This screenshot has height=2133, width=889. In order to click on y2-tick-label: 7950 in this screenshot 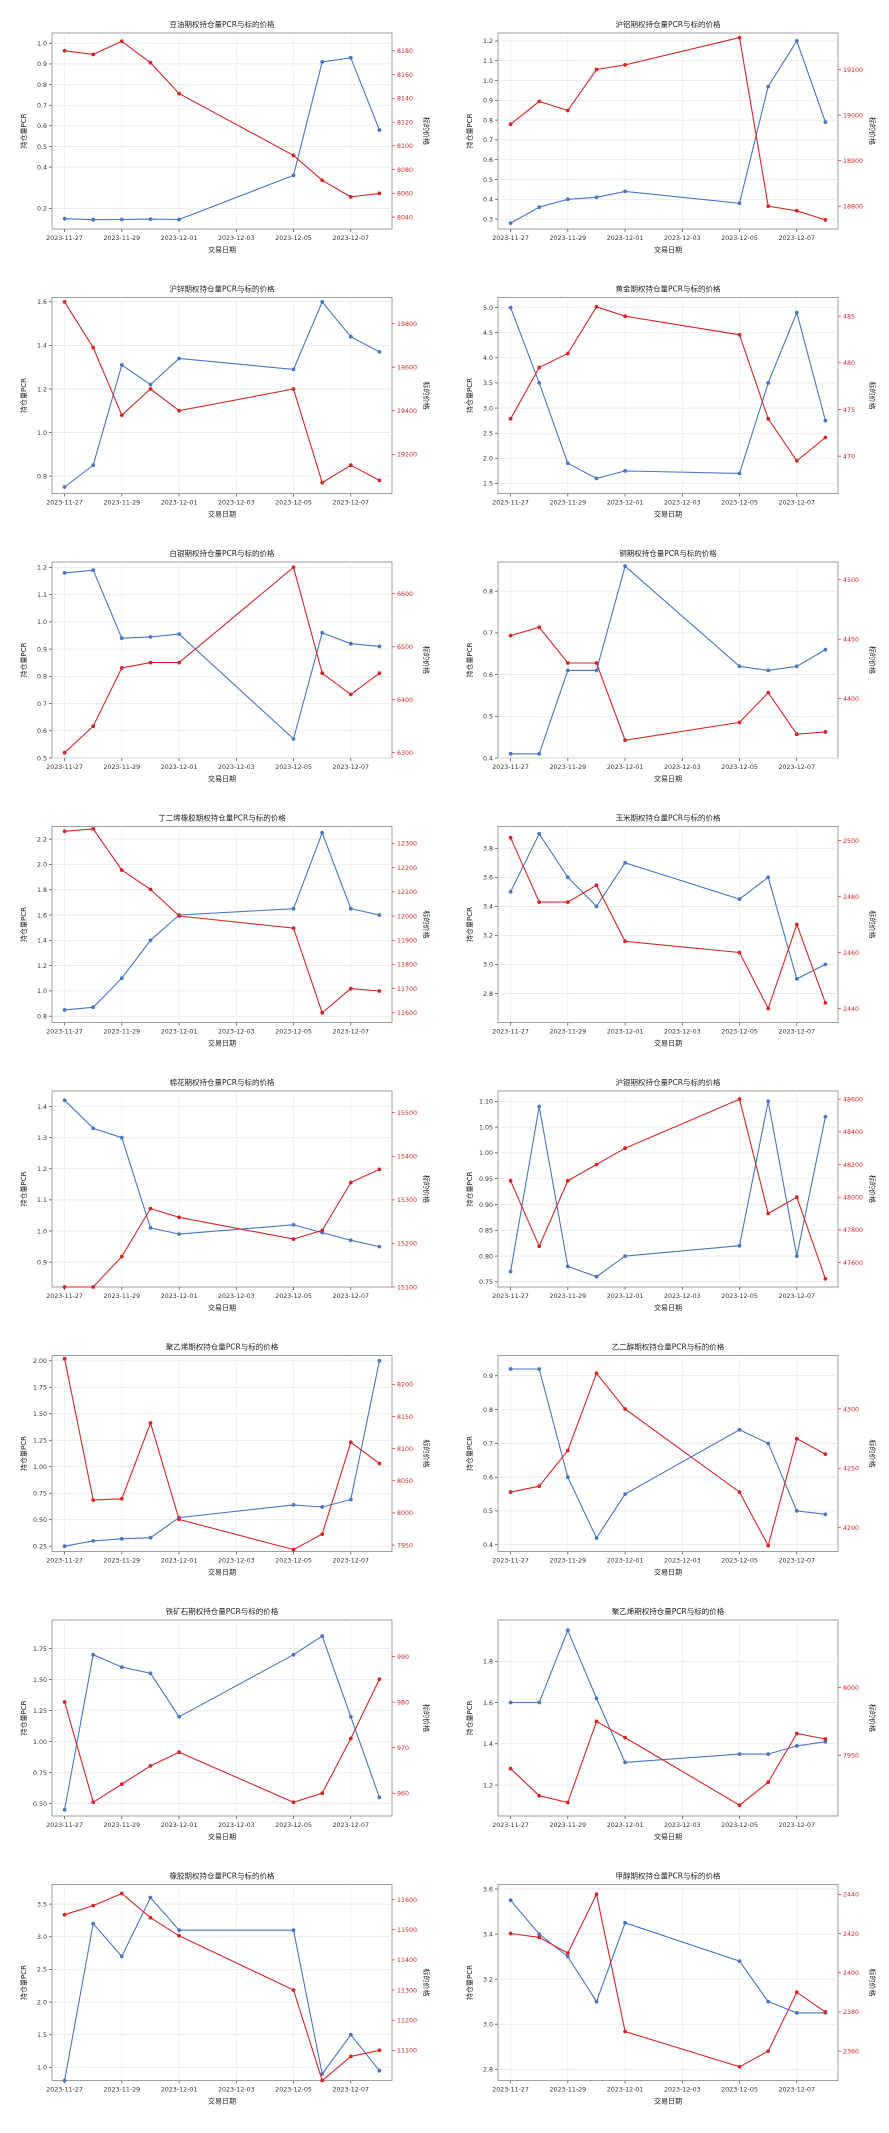, I will do `click(851, 1755)`.